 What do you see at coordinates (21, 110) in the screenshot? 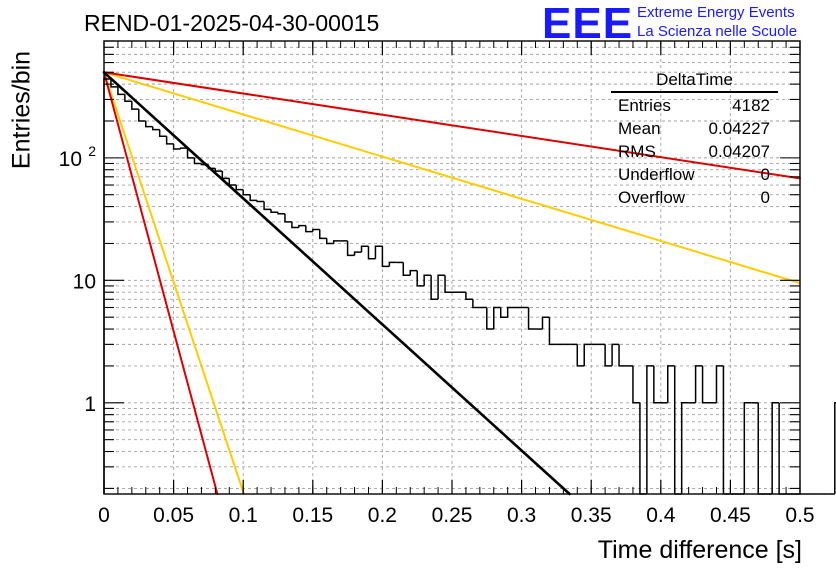
I see `y-axis-label: Entries/bin` at bounding box center [21, 110].